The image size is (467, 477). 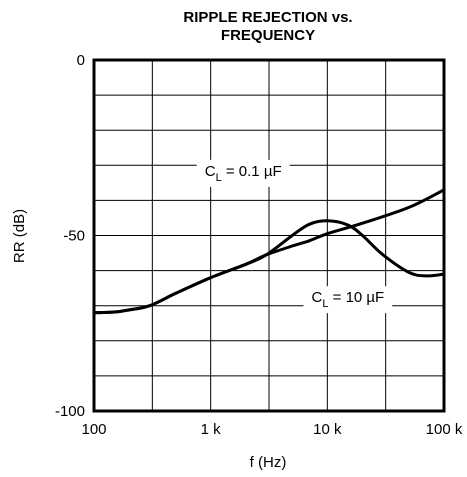 What do you see at coordinates (81, 60) in the screenshot?
I see `y-tick-label: 0` at bounding box center [81, 60].